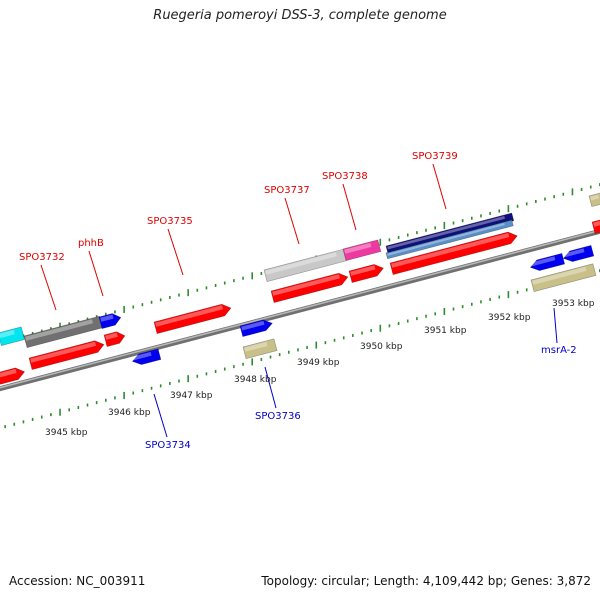  What do you see at coordinates (13, 376) in the screenshot?
I see `feature-red-left` at bounding box center [13, 376].